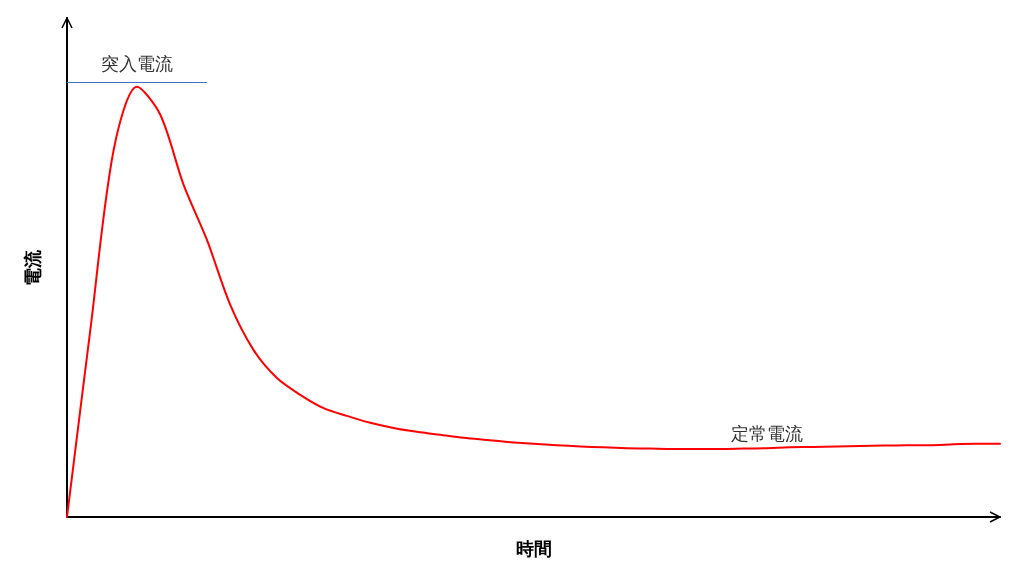  Describe the element at coordinates (766, 433) in the screenshot. I see `annotation: 定常電流` at that location.